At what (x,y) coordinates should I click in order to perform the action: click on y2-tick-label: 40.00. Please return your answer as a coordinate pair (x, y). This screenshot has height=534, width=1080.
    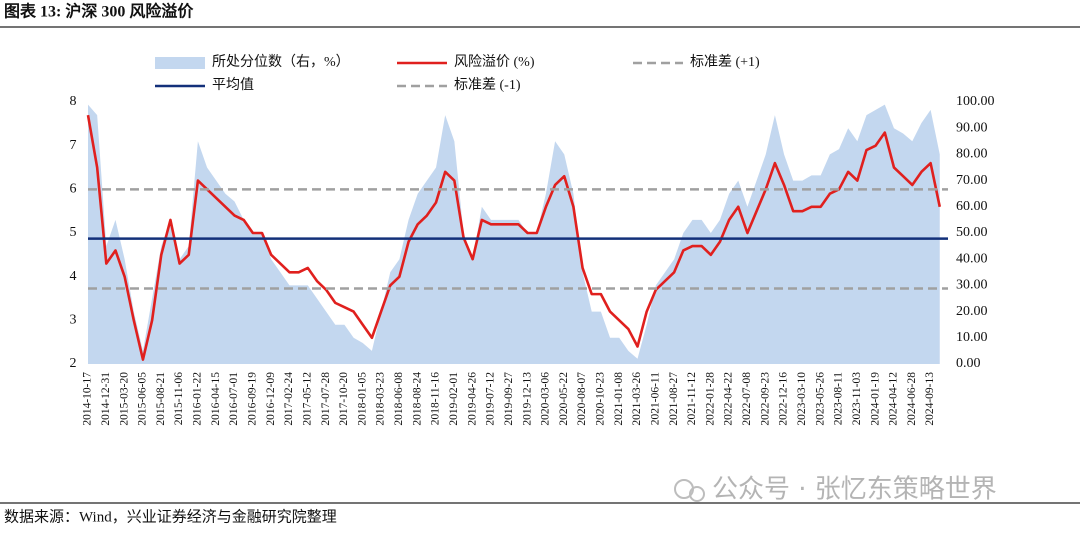
    Looking at the image, I should click on (972, 258).